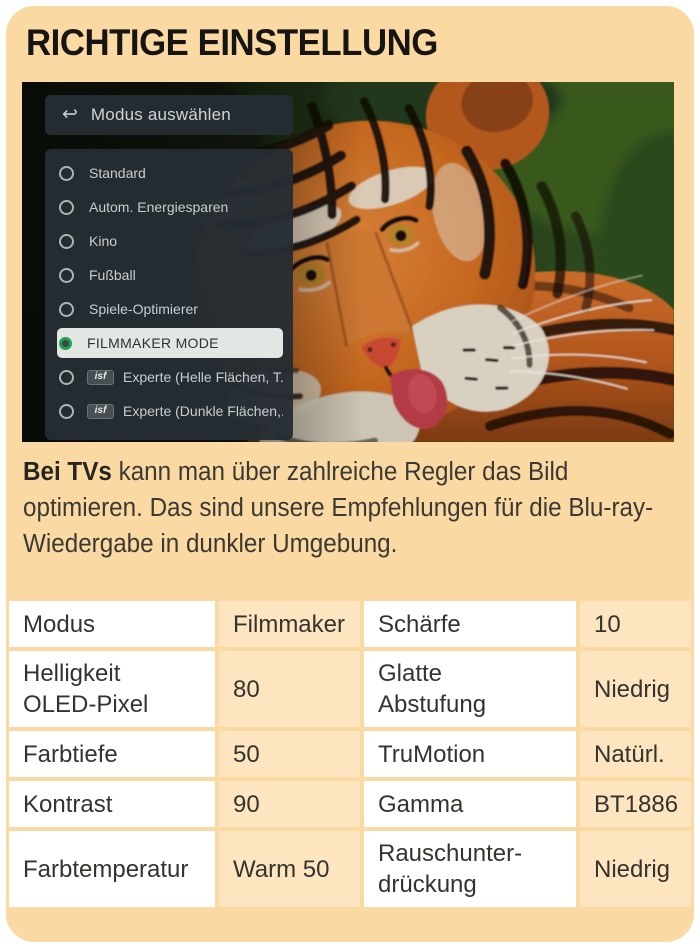 The image size is (700, 948). What do you see at coordinates (67, 472) in the screenshot?
I see `description-lead: Bei TVs` at bounding box center [67, 472].